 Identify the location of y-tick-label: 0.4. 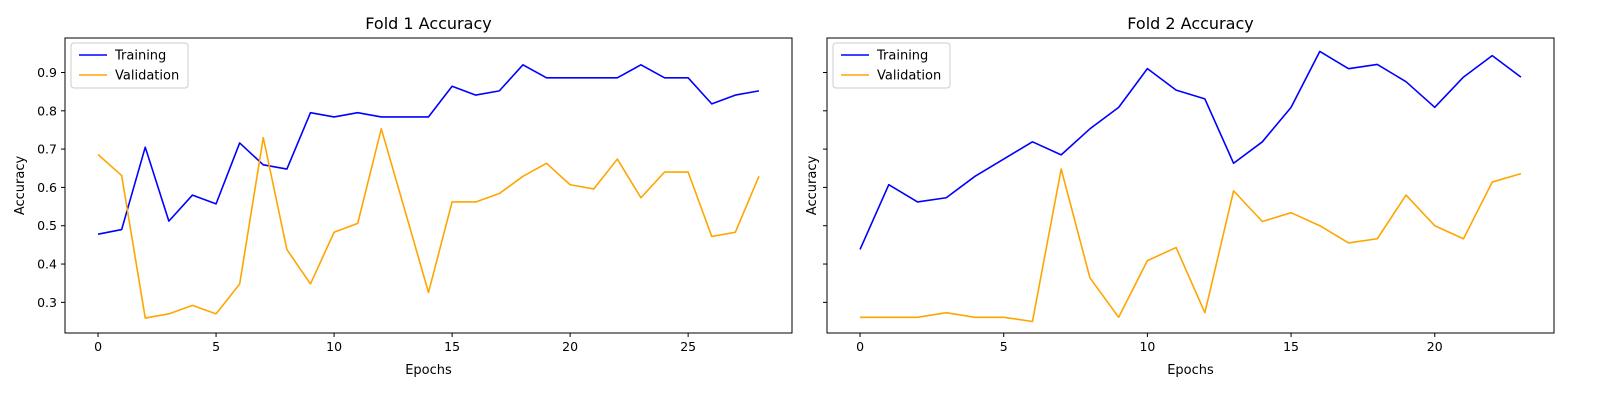
(47, 264).